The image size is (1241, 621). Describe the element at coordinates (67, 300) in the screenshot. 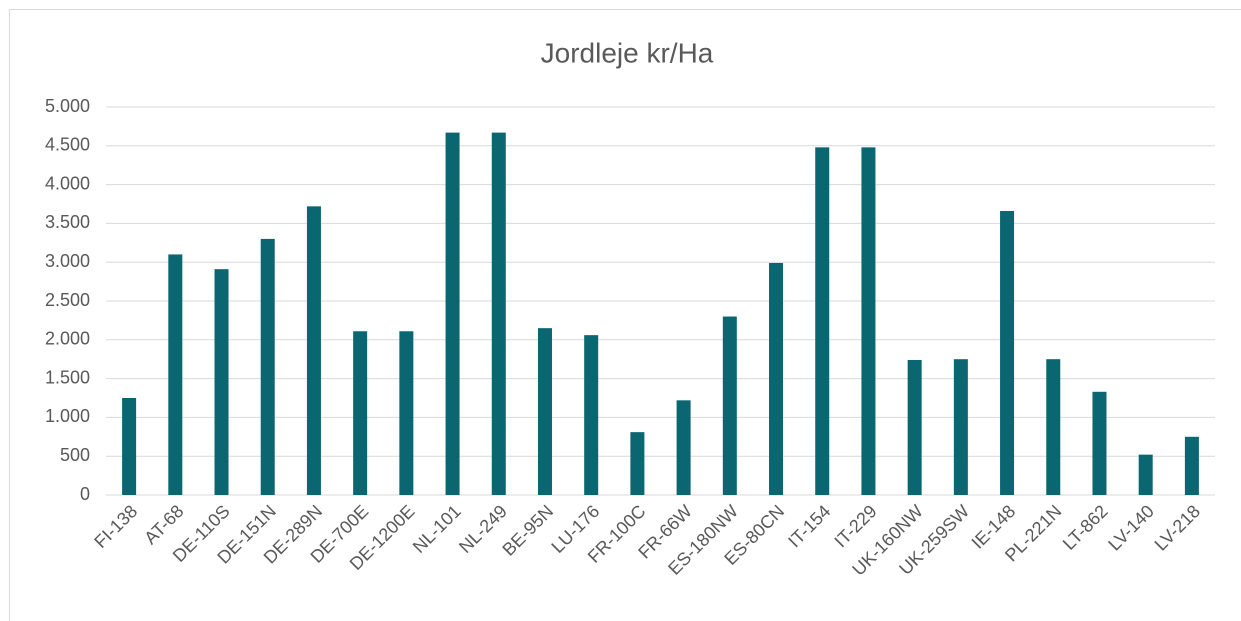

I see `y-tick-label: 2.500` at that location.